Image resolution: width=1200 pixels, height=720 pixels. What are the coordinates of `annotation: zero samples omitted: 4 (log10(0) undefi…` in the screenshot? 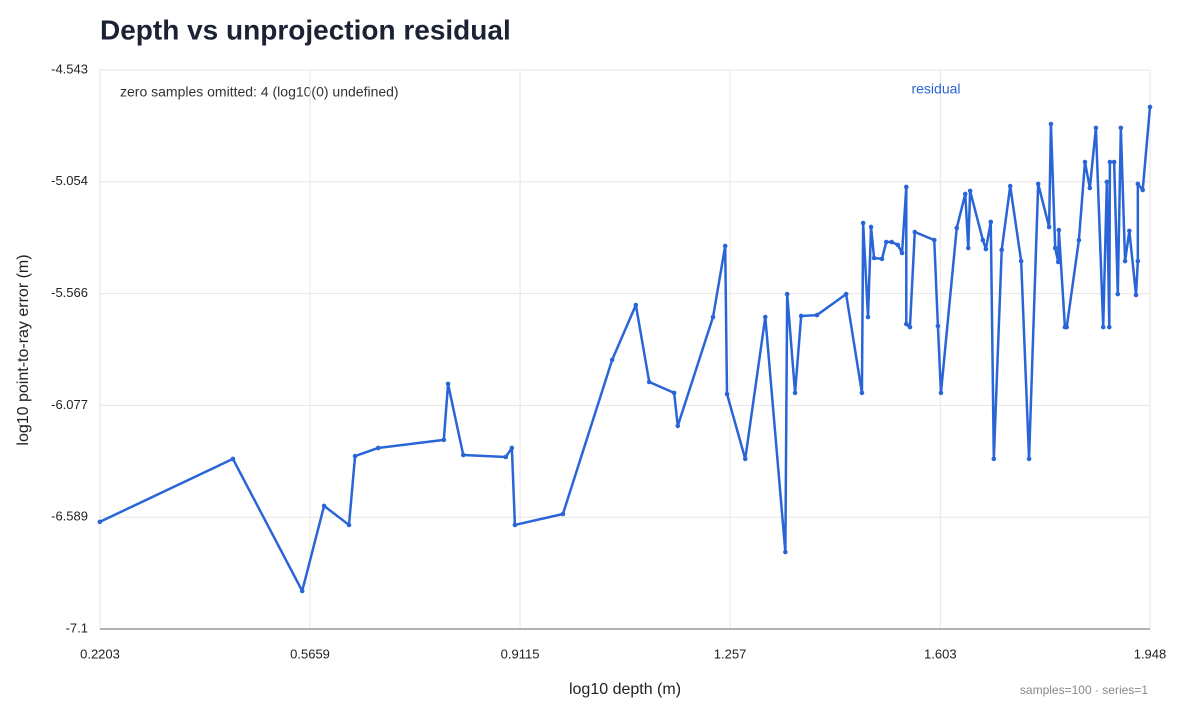 It's located at (259, 92).